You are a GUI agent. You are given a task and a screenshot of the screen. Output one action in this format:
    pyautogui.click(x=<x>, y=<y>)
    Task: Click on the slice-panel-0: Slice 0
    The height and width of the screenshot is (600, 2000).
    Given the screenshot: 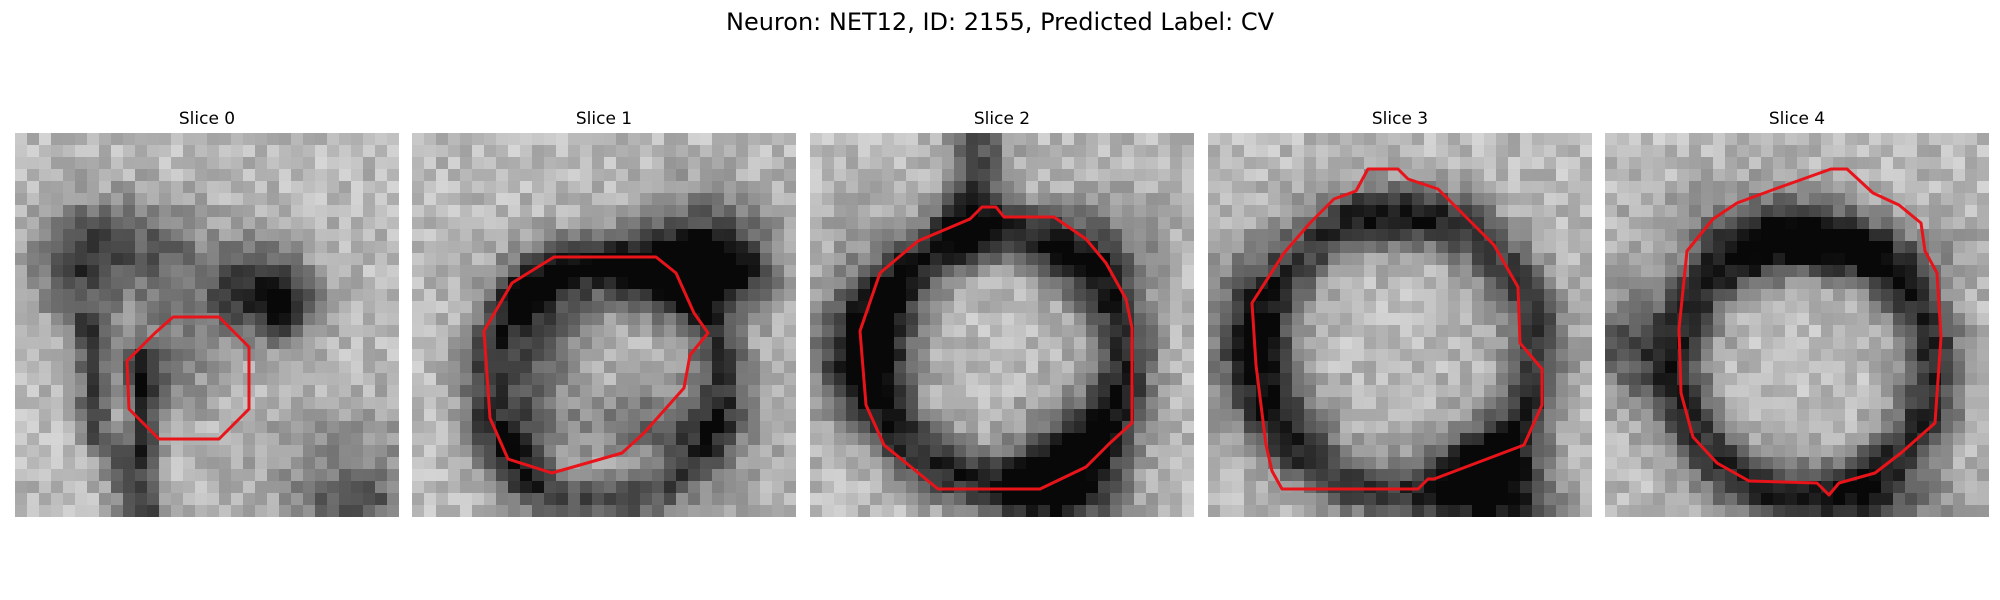 What is the action you would take?
    pyautogui.click(x=207, y=312)
    